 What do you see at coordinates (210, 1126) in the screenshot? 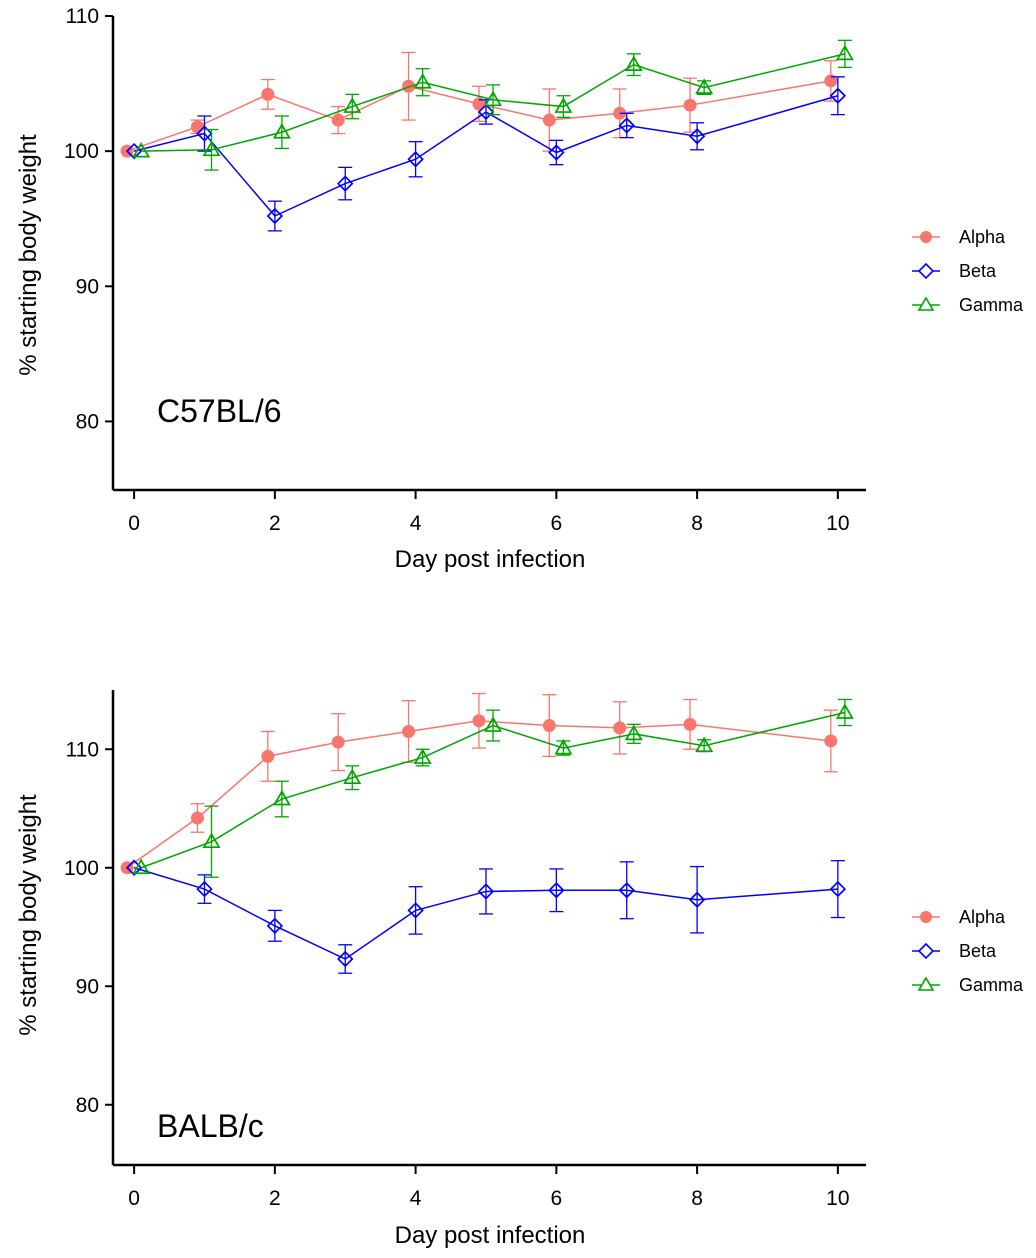
I see `strain-annotation: BALB/c` at bounding box center [210, 1126].